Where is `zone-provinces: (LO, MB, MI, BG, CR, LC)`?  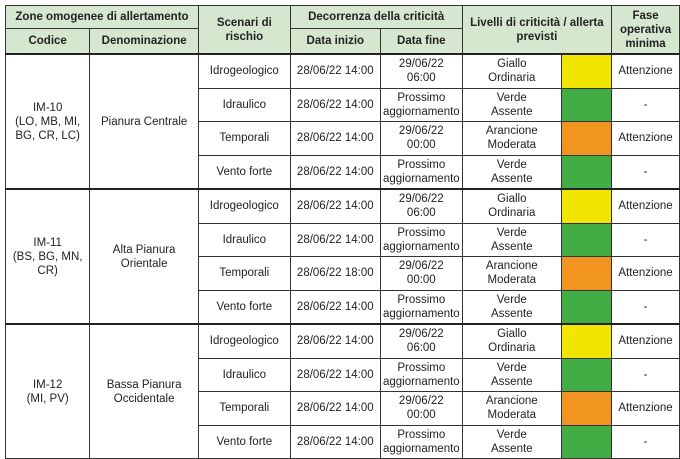 zone-provinces: (LO, MB, MI, BG, CR, LC) is located at coordinates (48, 128).